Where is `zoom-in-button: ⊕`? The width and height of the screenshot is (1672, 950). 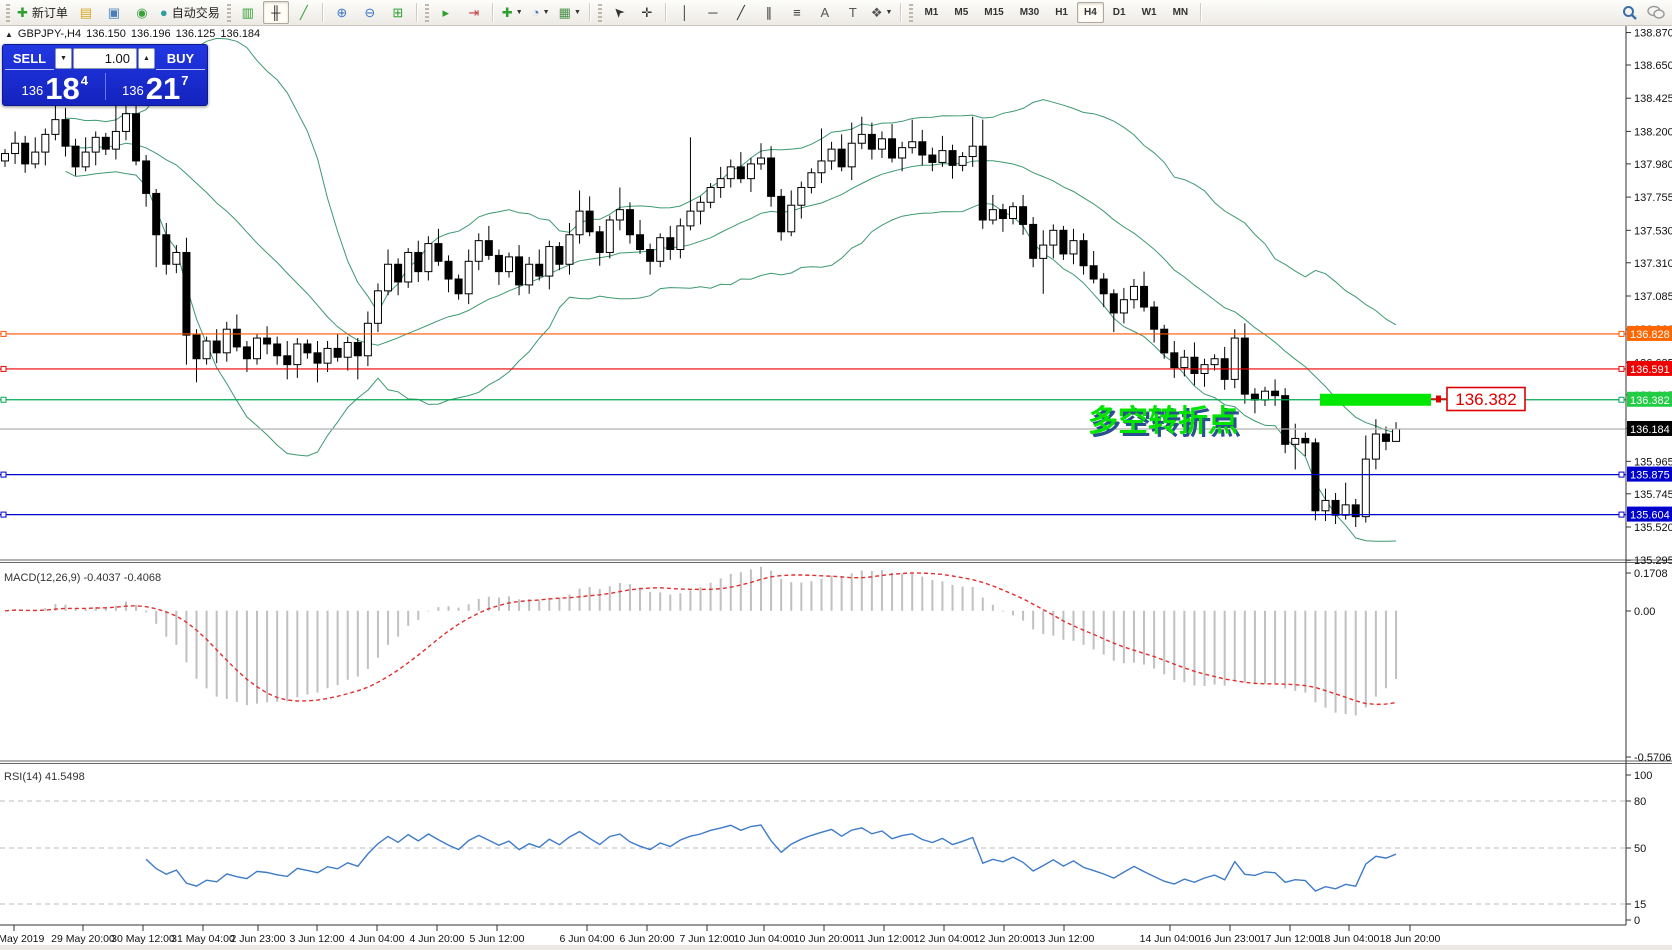
zoom-in-button: ⊕ is located at coordinates (342, 12).